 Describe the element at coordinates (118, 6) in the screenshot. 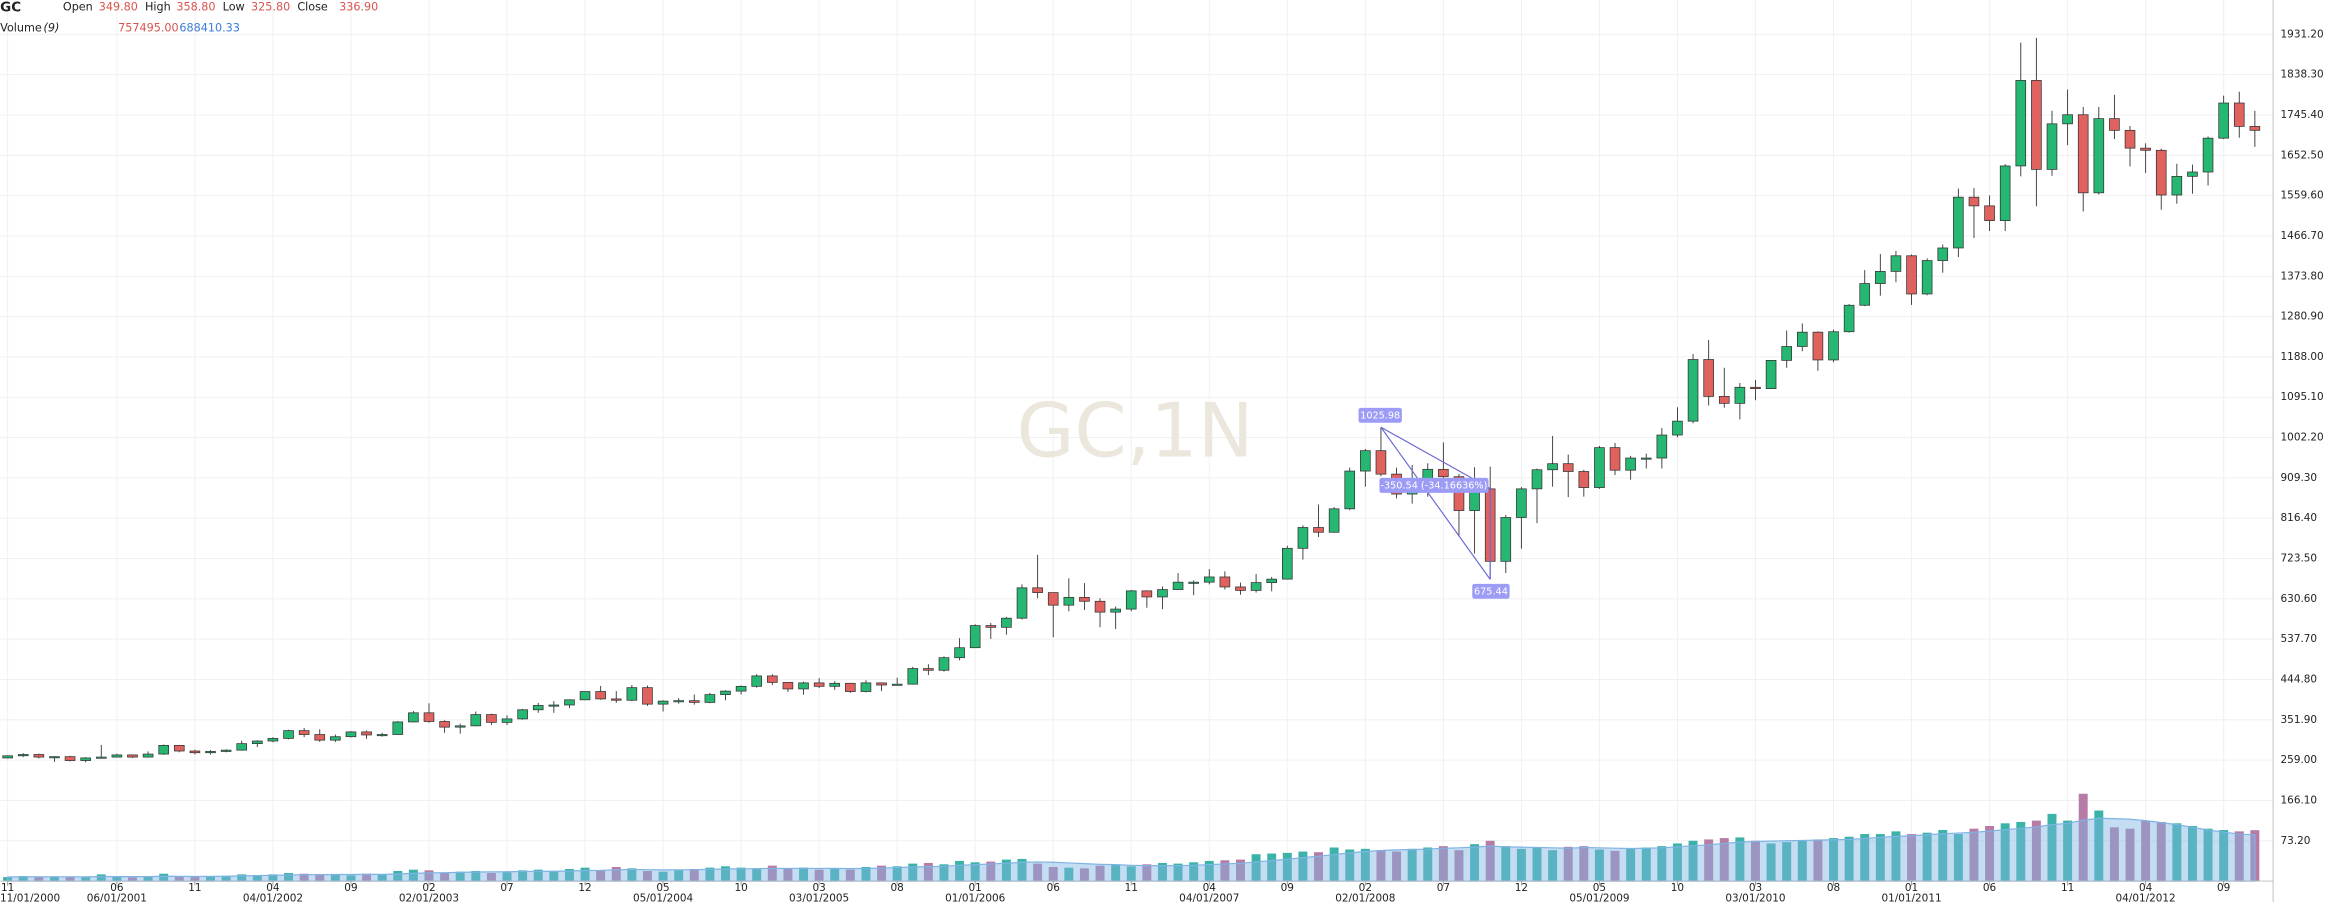

I see `legend-value: 349.80` at that location.